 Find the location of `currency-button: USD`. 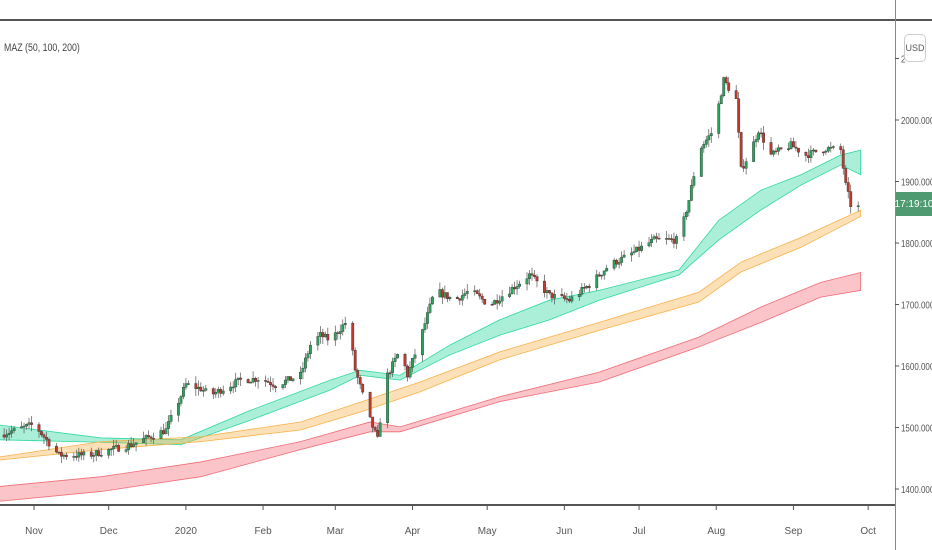

currency-button: USD is located at coordinates (915, 48).